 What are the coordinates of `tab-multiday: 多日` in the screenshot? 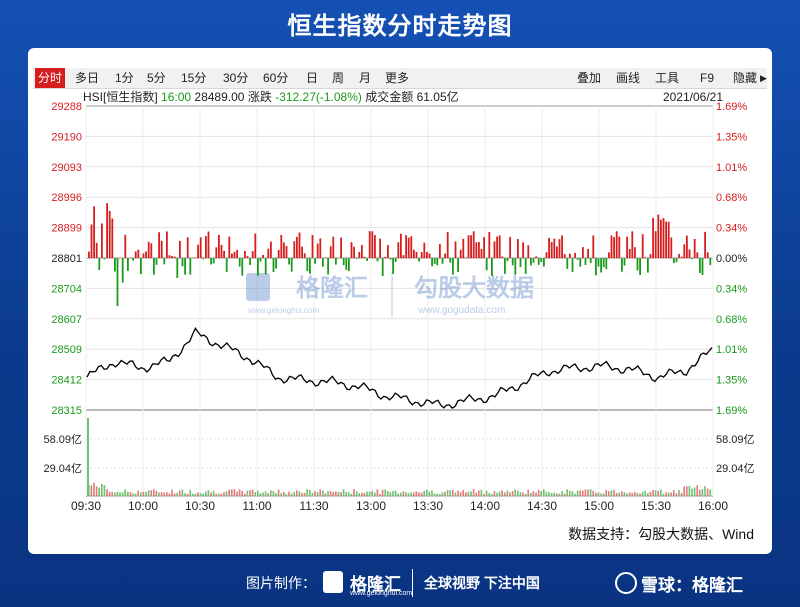 It's located at (87, 78).